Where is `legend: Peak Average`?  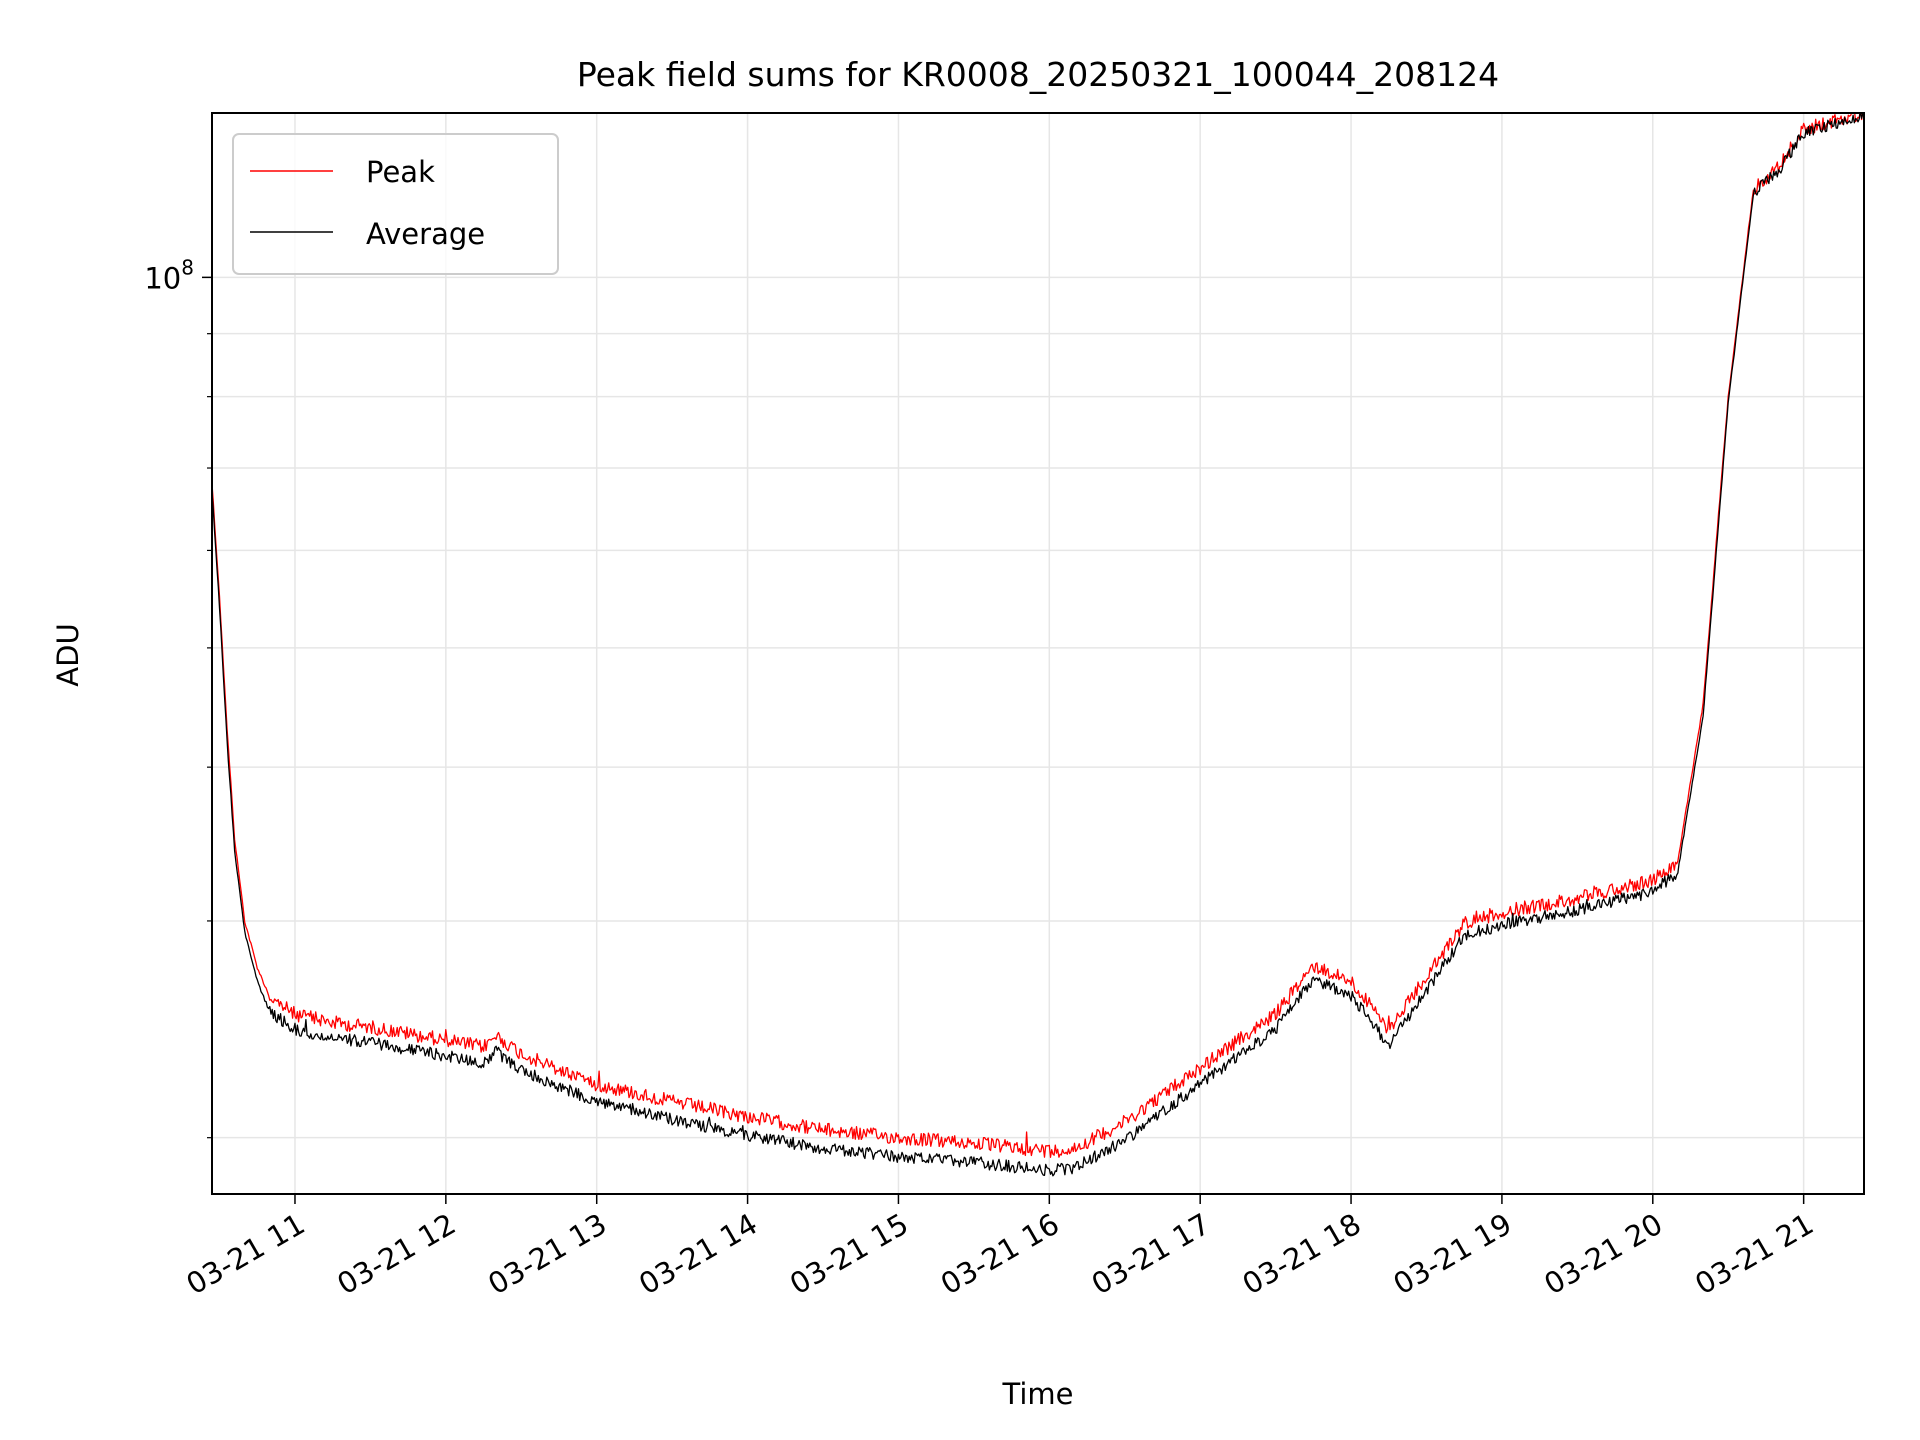
legend: Peak Average is located at coordinates (395, 204).